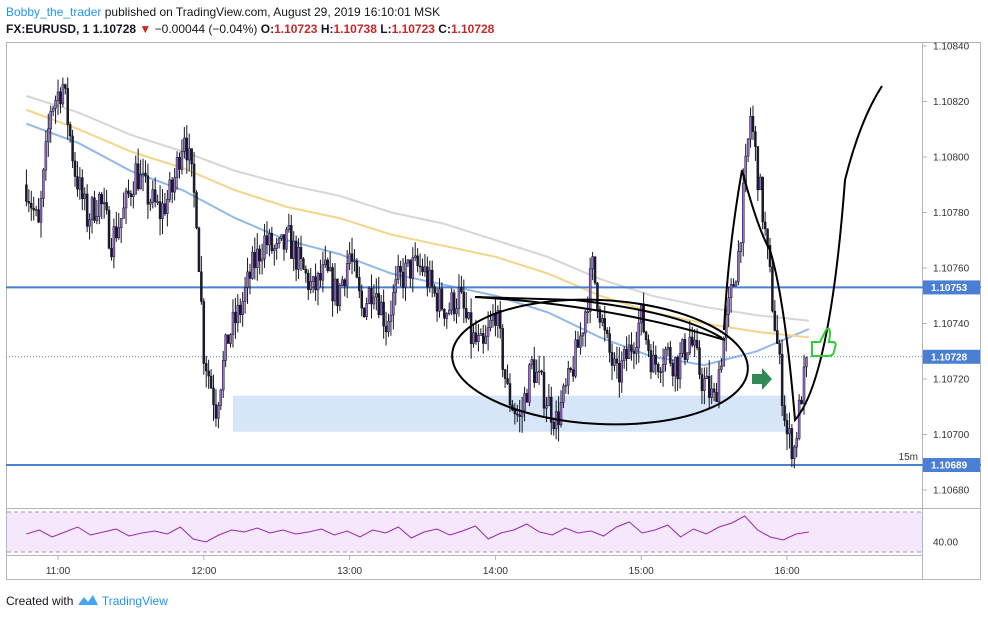 The height and width of the screenshot is (618, 988). Describe the element at coordinates (951, 213) in the screenshot. I see `y-tick-label: 1.10780` at that location.